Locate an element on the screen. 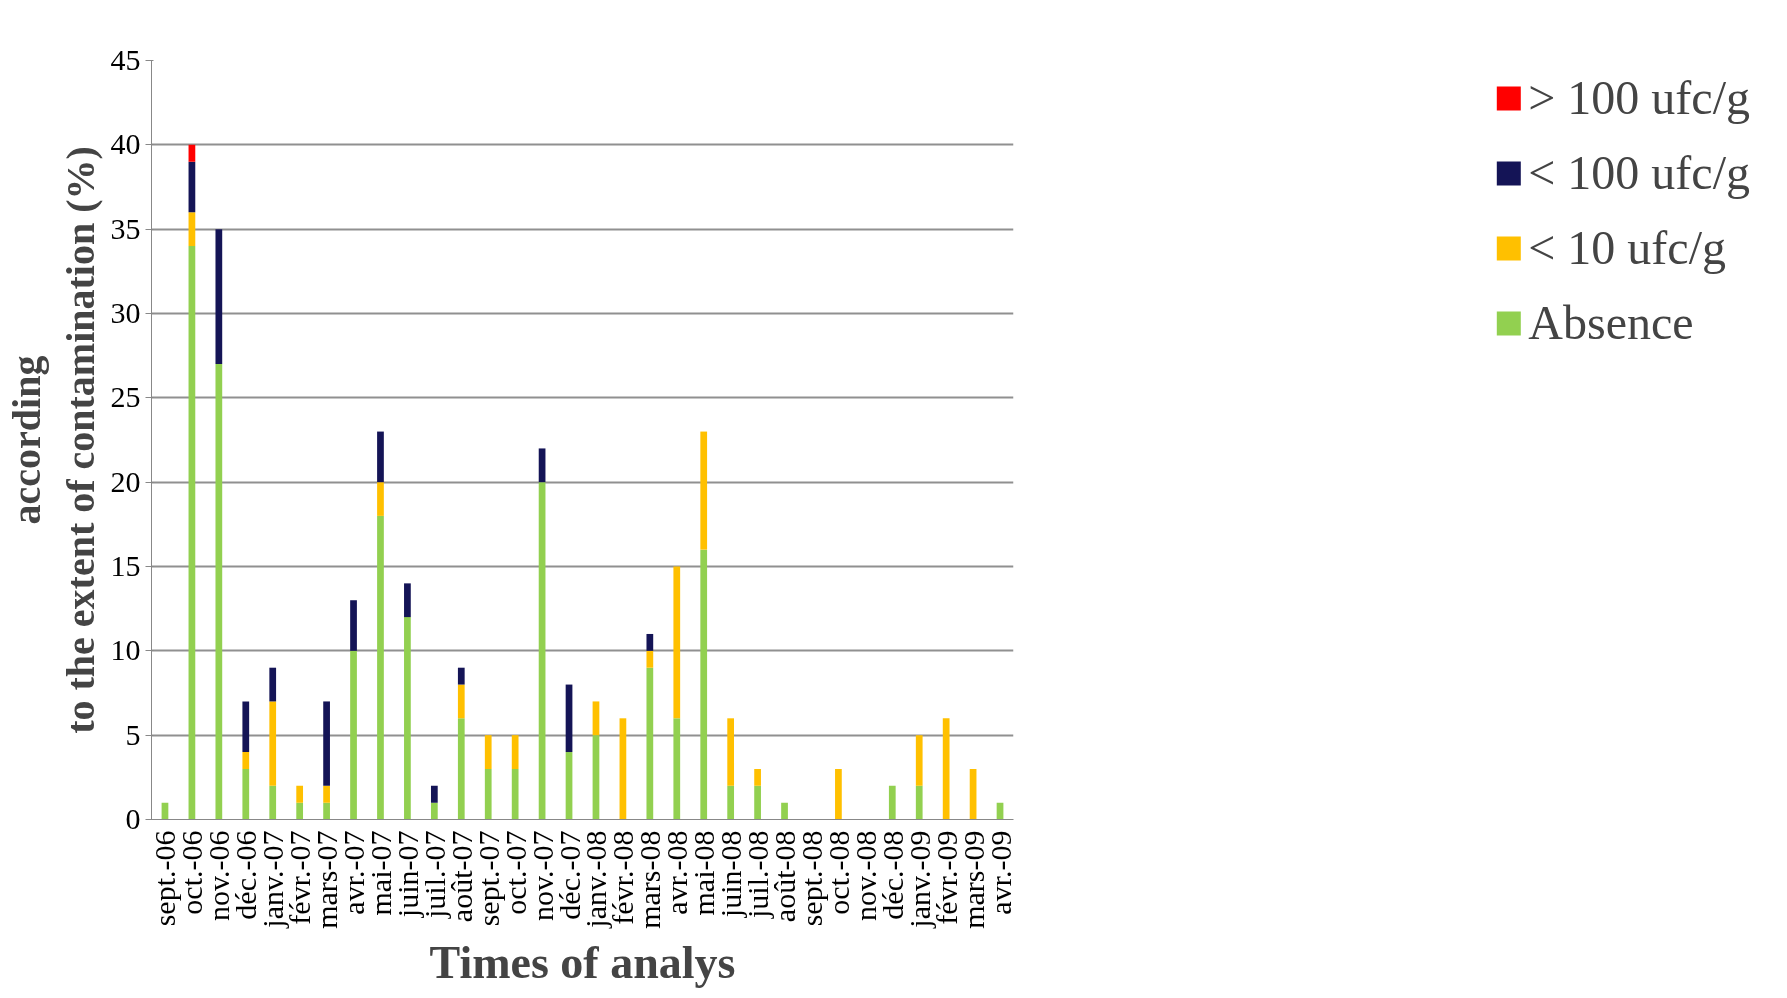 The image size is (1787, 998). y-tick-label: 30 is located at coordinates (125, 312).